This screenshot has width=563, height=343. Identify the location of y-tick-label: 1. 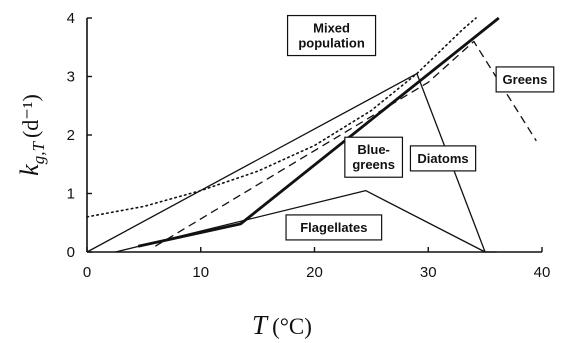
(71, 194).